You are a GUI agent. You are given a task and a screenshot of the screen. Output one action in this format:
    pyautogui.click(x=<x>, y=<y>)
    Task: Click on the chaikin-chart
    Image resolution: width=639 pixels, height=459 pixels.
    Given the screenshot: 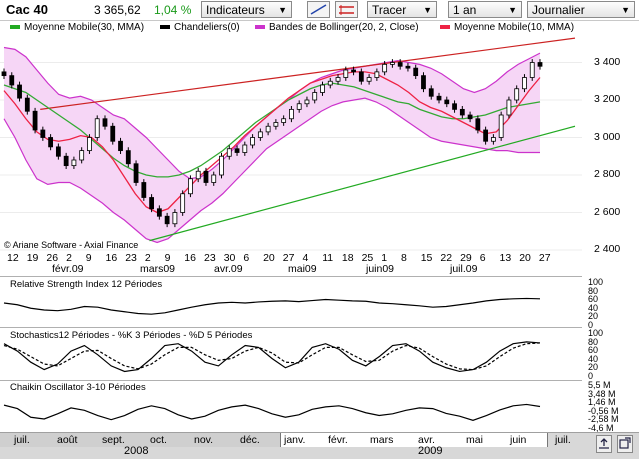 What is the action you would take?
    pyautogui.click(x=272, y=412)
    